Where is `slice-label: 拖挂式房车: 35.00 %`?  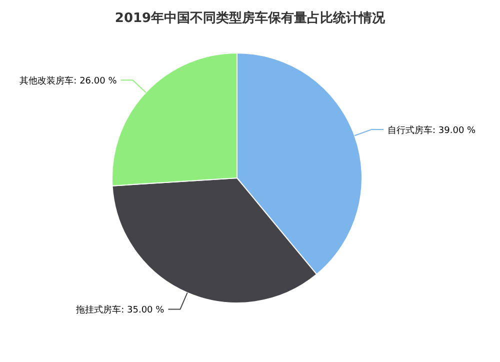
slice-label: 拖挂式房车: 35.00 % is located at coordinates (120, 310).